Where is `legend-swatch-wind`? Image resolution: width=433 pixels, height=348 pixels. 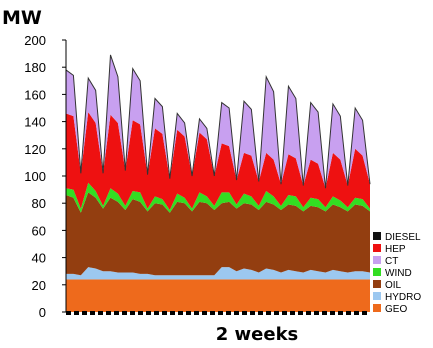 legend-swatch-wind is located at coordinates (377, 272).